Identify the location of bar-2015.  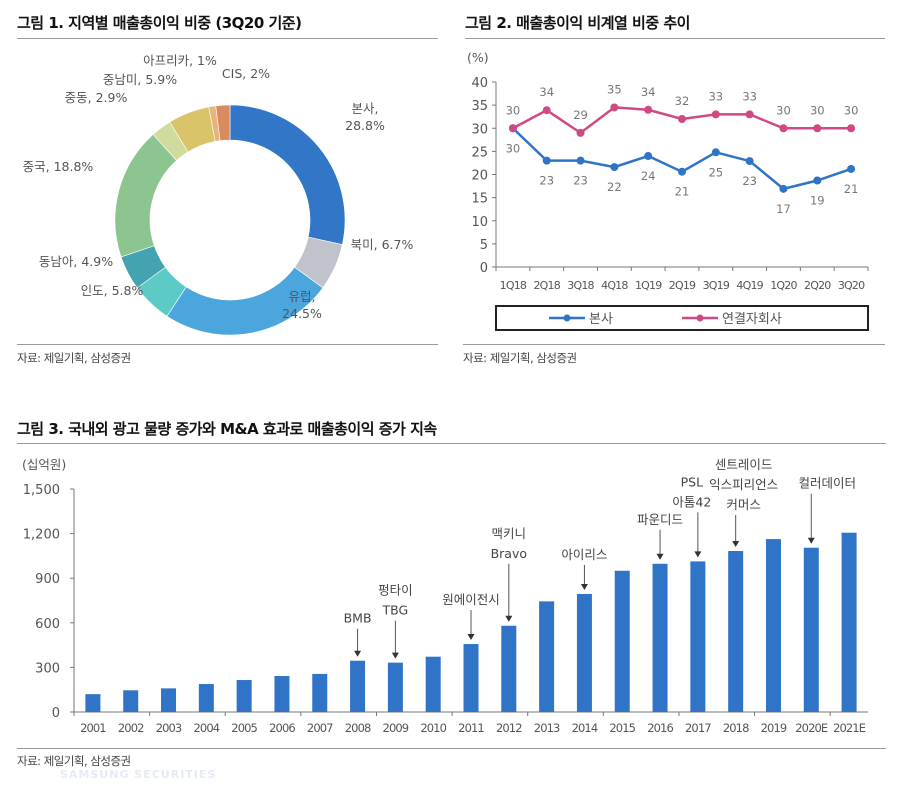
(622, 641).